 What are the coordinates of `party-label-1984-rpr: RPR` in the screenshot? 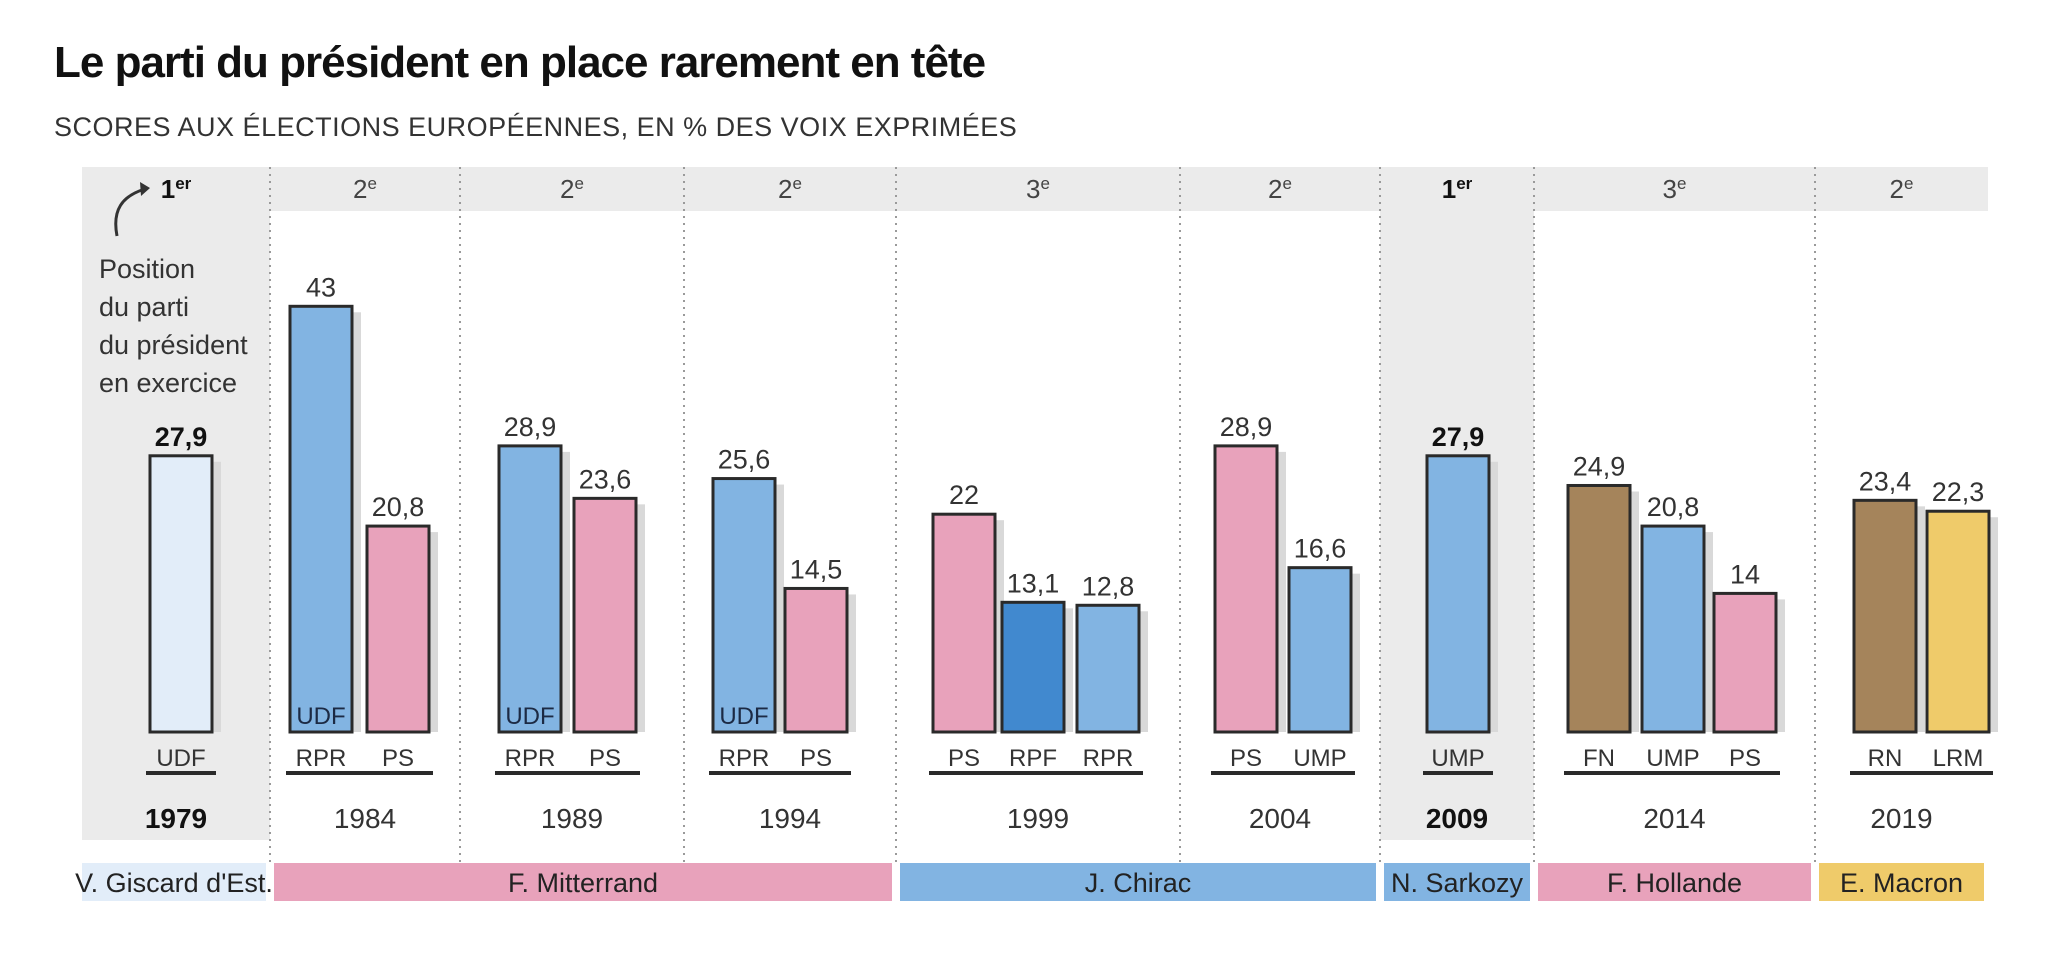 It's located at (321, 758).